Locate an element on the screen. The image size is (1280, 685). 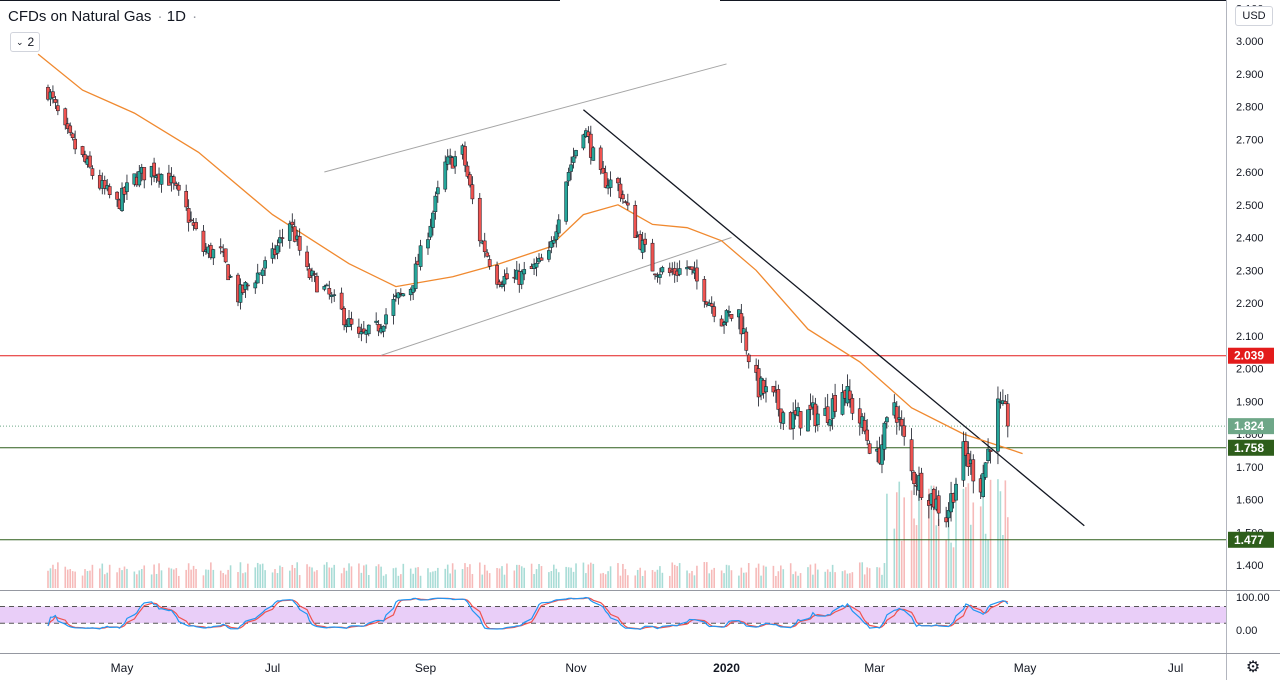
y-tick-label: 1.900 is located at coordinates (1250, 402).